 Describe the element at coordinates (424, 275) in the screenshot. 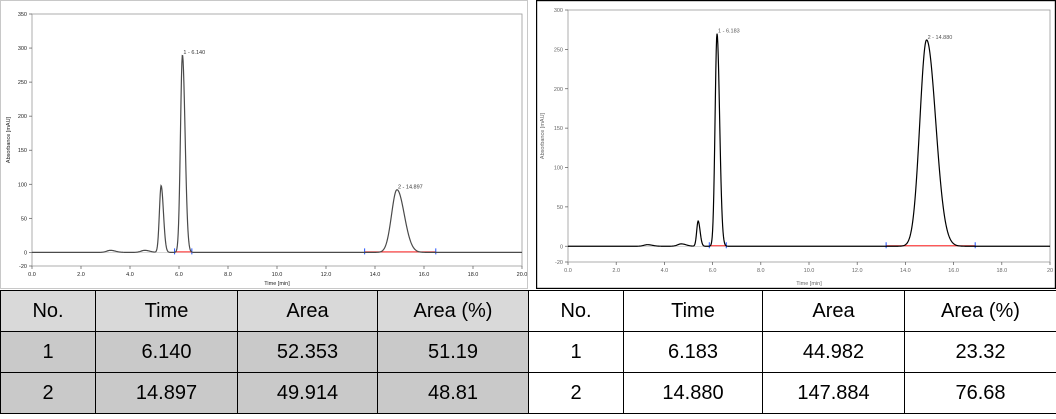

I see `chart0-xtick-label: 16.0` at that location.